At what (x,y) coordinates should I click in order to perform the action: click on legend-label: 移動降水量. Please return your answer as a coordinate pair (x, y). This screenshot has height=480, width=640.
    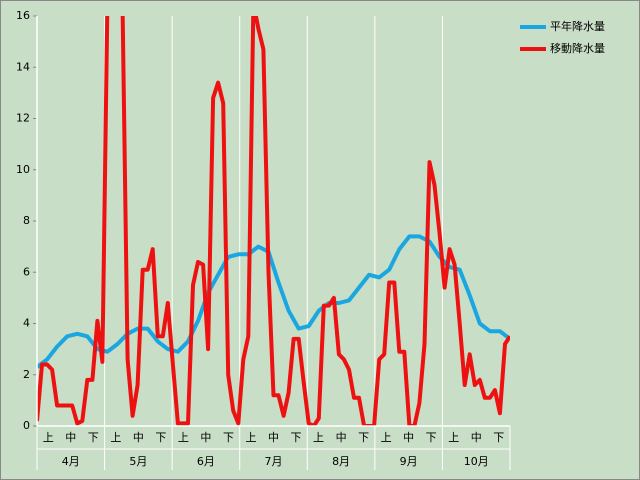
    Looking at the image, I should click on (577, 48).